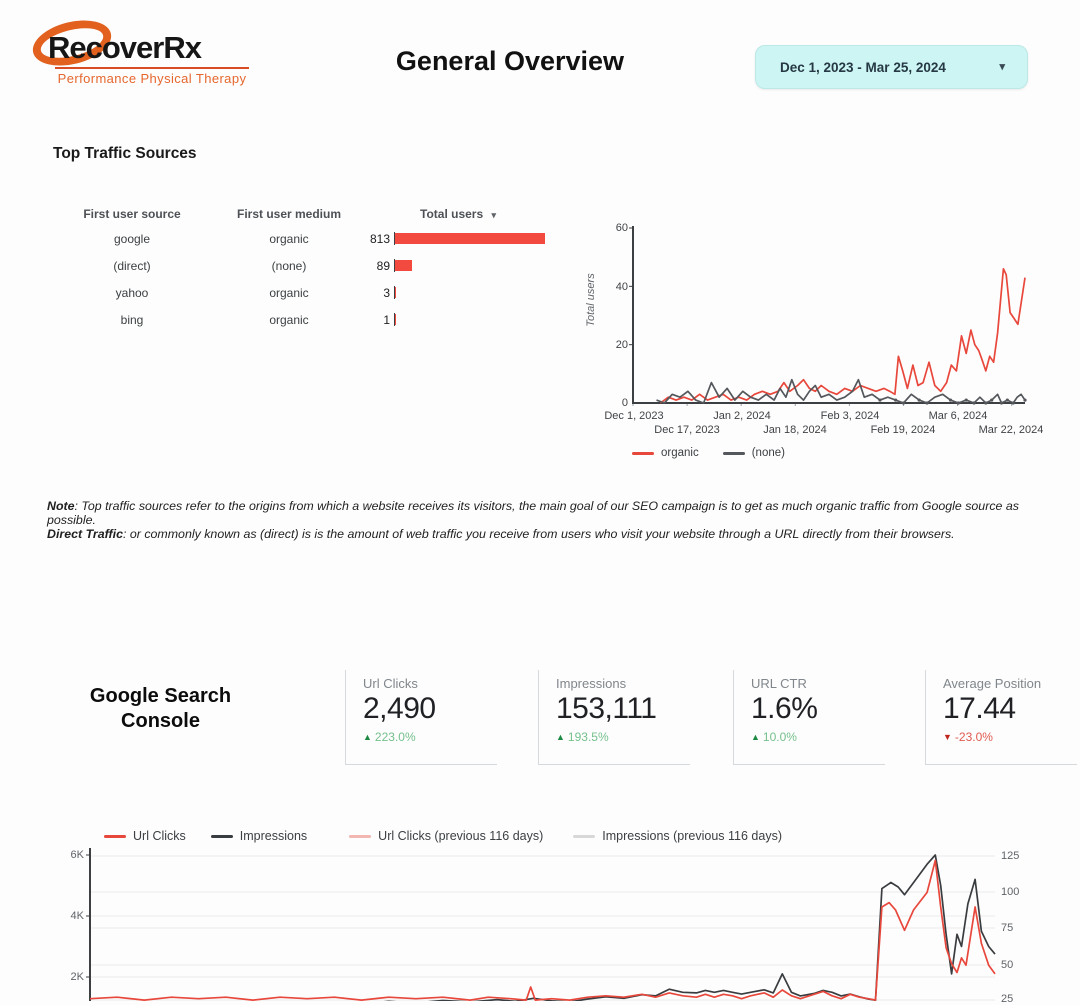  What do you see at coordinates (687, 430) in the screenshot?
I see `x-tick: Dec 17, 2023` at bounding box center [687, 430].